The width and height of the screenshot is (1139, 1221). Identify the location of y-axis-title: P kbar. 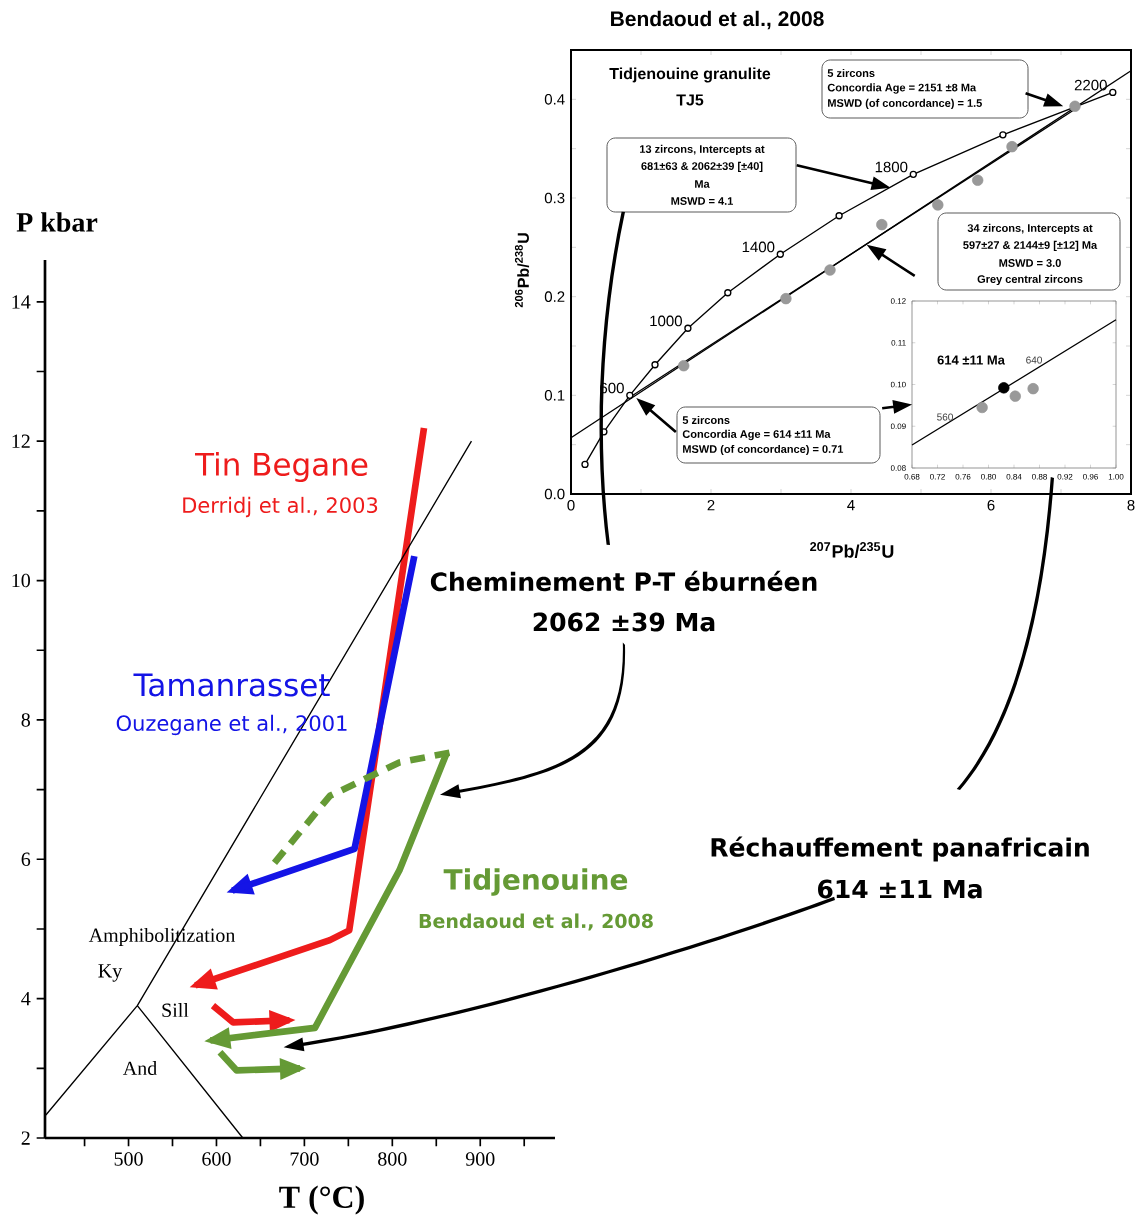
(57, 222).